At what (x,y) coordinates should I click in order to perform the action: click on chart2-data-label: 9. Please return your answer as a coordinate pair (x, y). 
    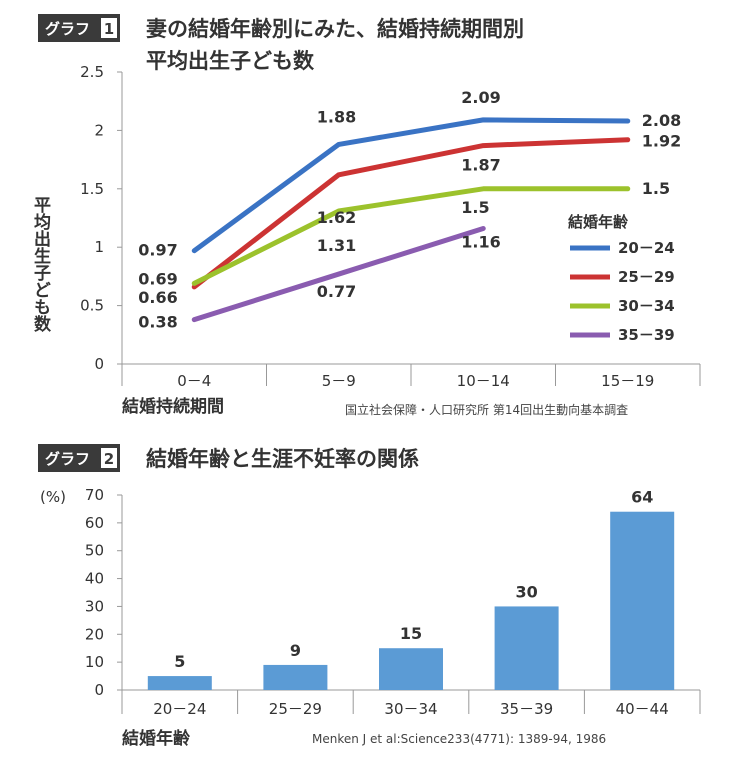
    Looking at the image, I should click on (295, 650).